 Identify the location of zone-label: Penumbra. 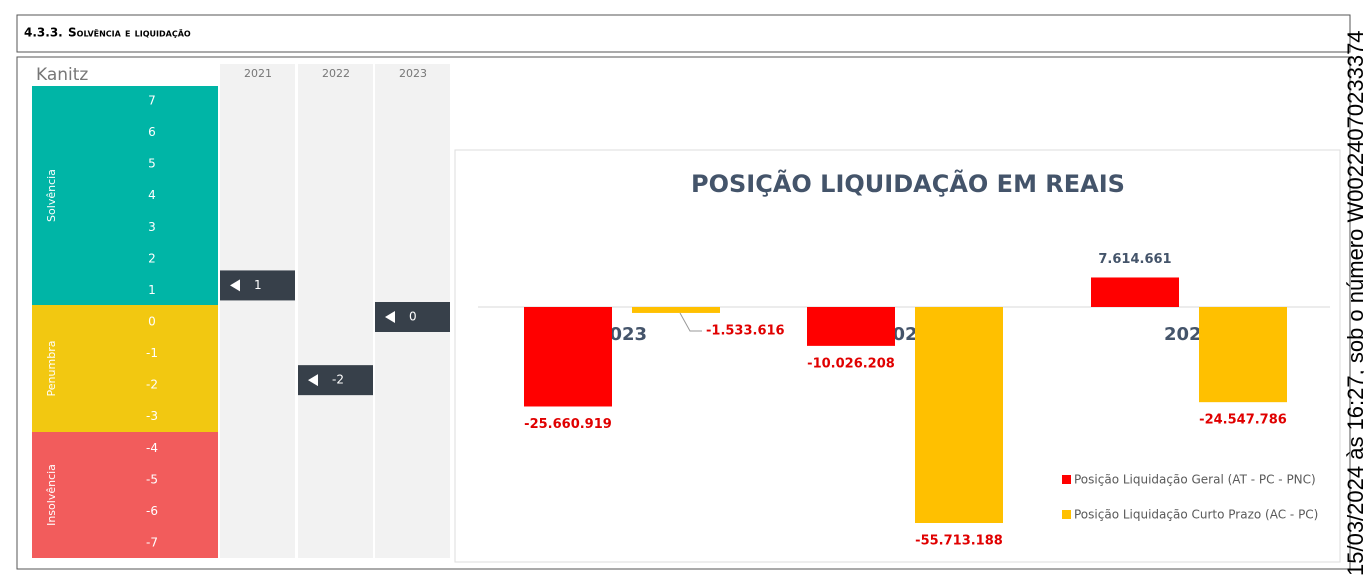
(51, 369).